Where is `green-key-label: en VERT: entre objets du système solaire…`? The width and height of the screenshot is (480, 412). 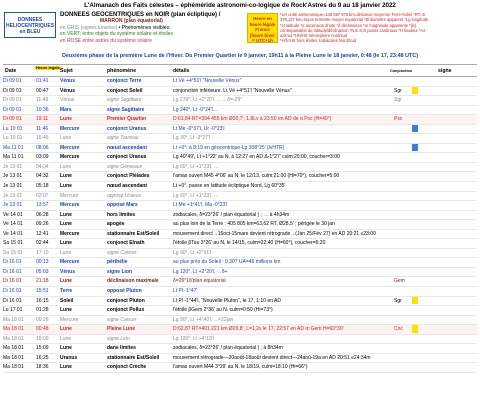 green-key-label: en VERT: entre objets du système solaire… is located at coordinates (117, 34).